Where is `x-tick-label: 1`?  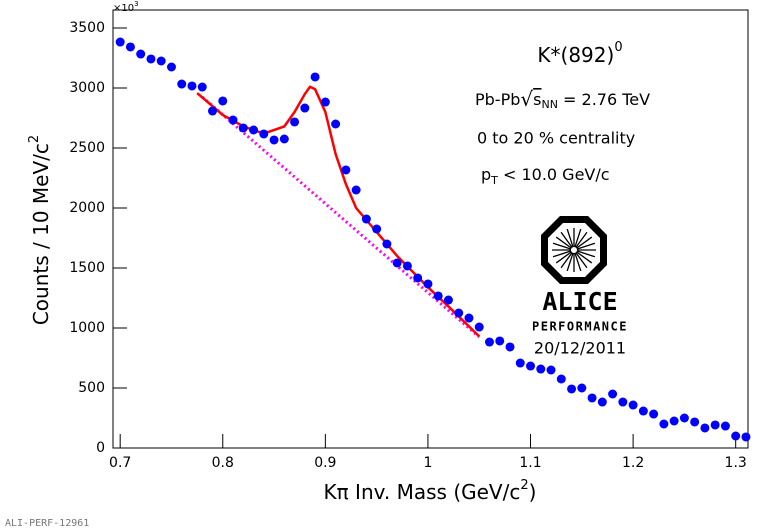
x-tick-label: 1 is located at coordinates (427, 463).